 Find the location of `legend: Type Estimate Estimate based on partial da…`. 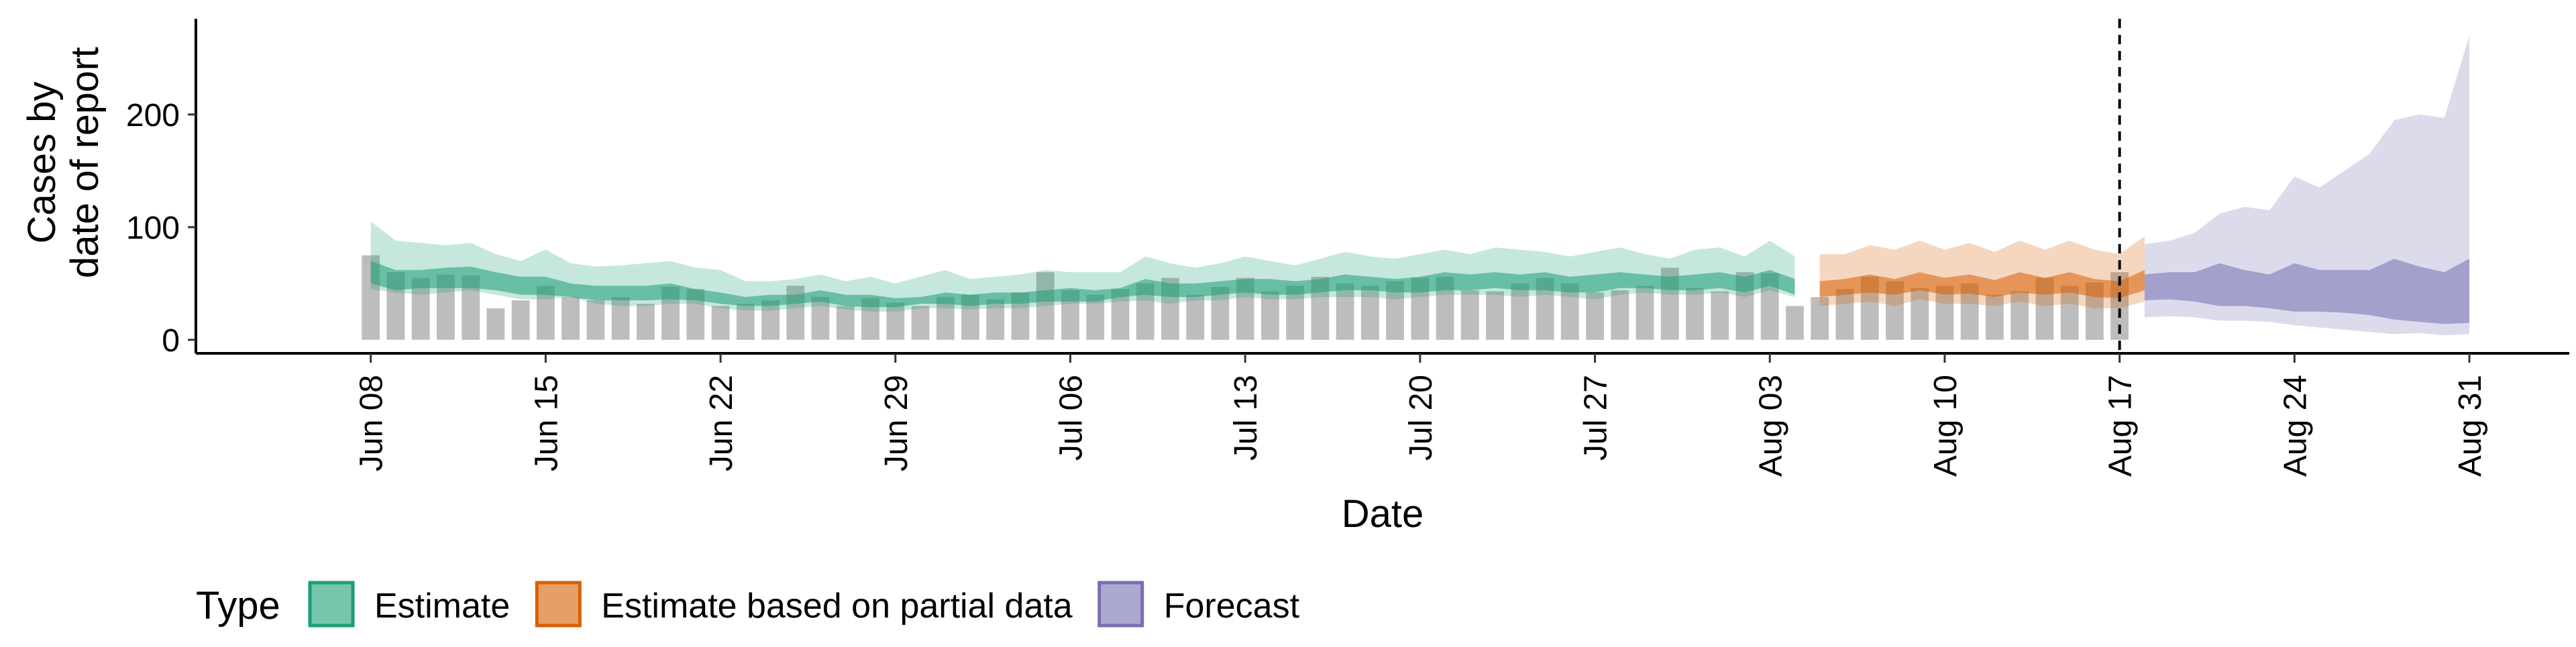

legend: Type Estimate Estimate based on partial da… is located at coordinates (748, 604).